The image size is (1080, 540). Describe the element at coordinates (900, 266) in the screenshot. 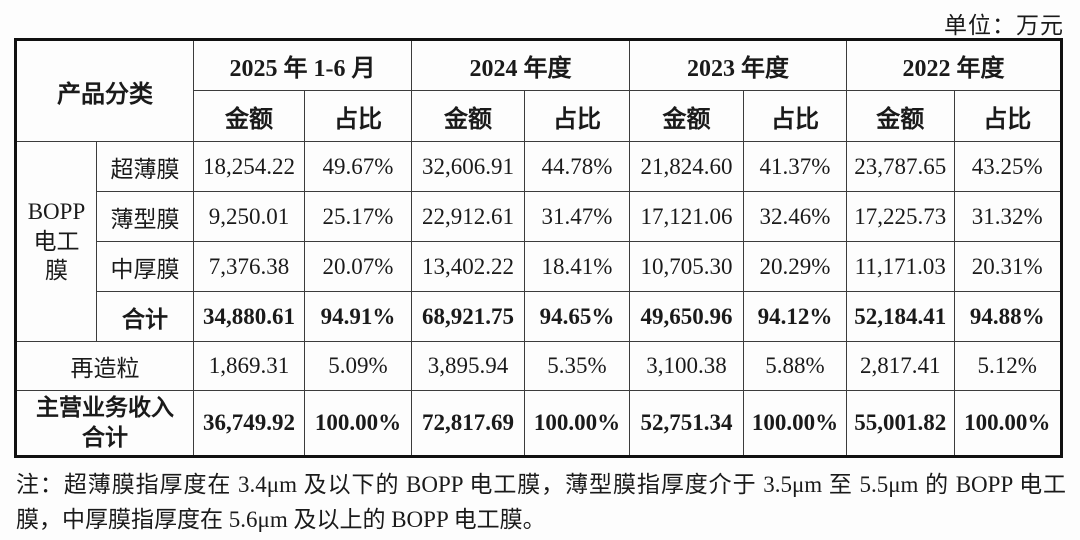

I see `cell-amount: 11,171.03` at that location.